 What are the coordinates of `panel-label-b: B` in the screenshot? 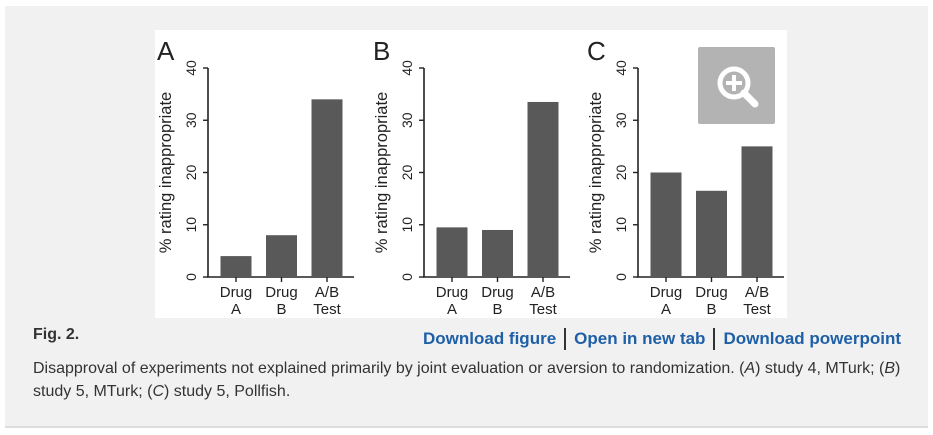 It's located at (381, 51).